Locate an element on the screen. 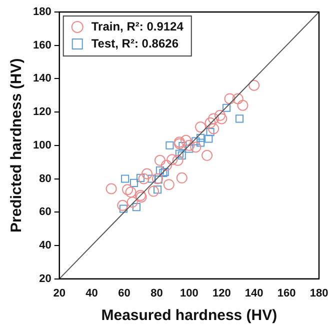 This screenshot has height=331, width=335. y-tick-label: 160 is located at coordinates (42, 45).